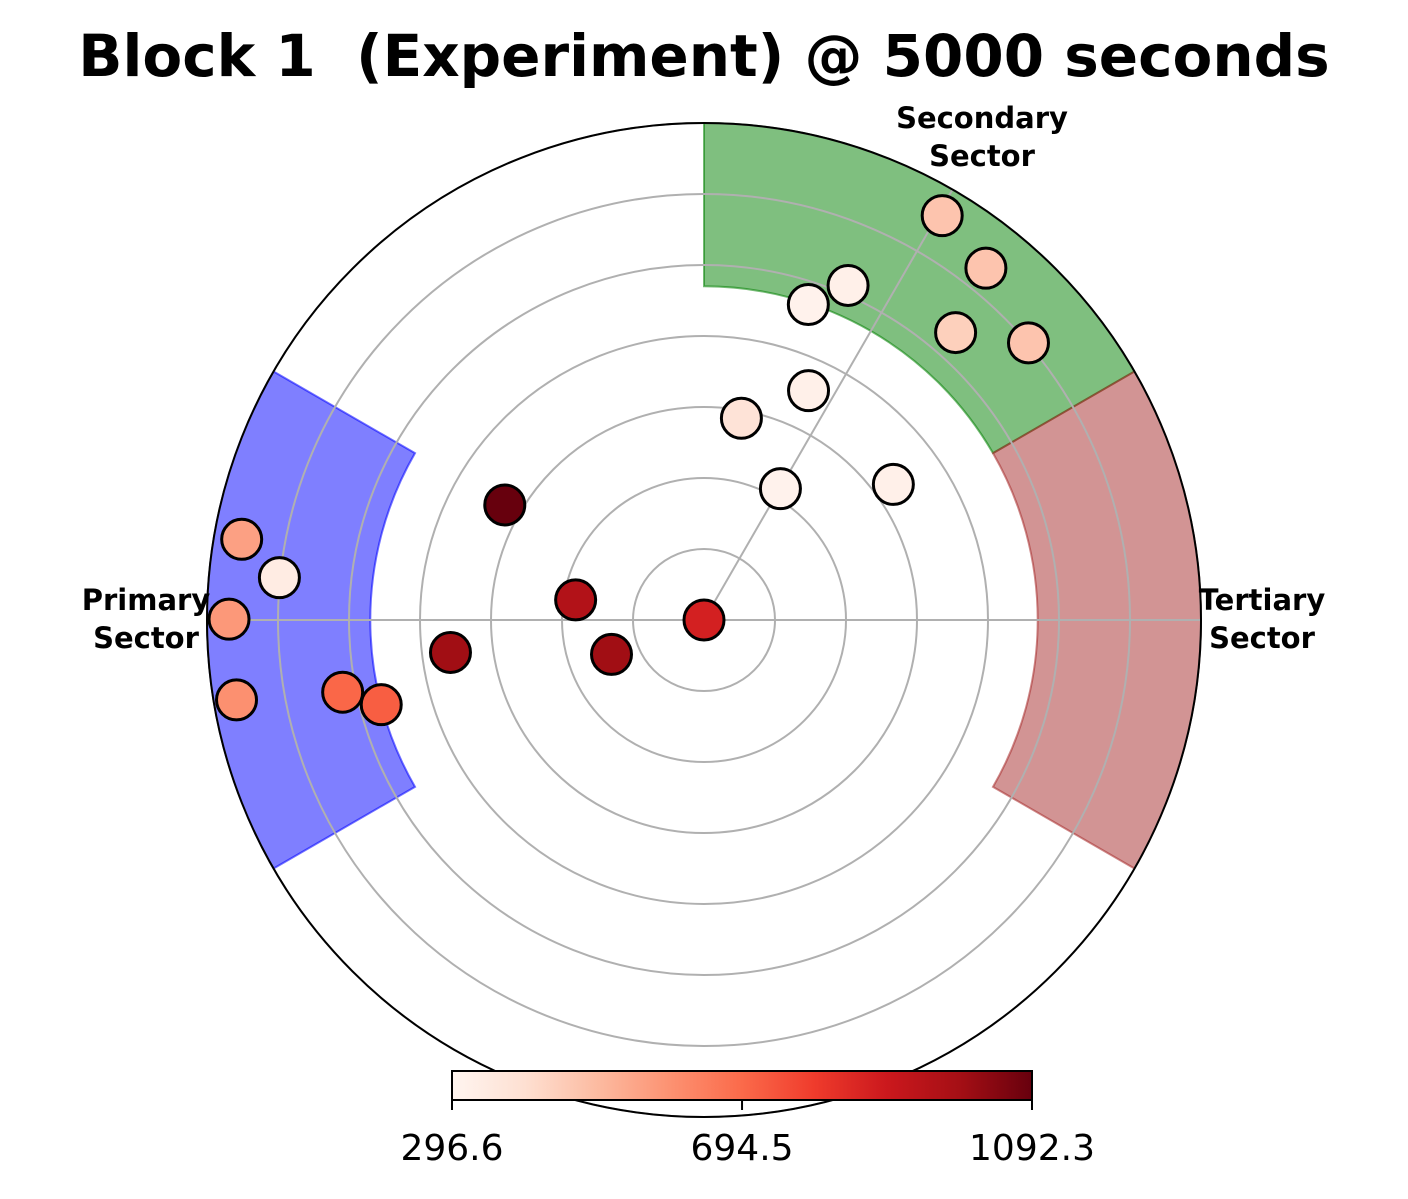 The width and height of the screenshot is (1408, 1199). I want to click on colorbar-ticks: 296.6 694.5 1092.3, so click(747, 1134).